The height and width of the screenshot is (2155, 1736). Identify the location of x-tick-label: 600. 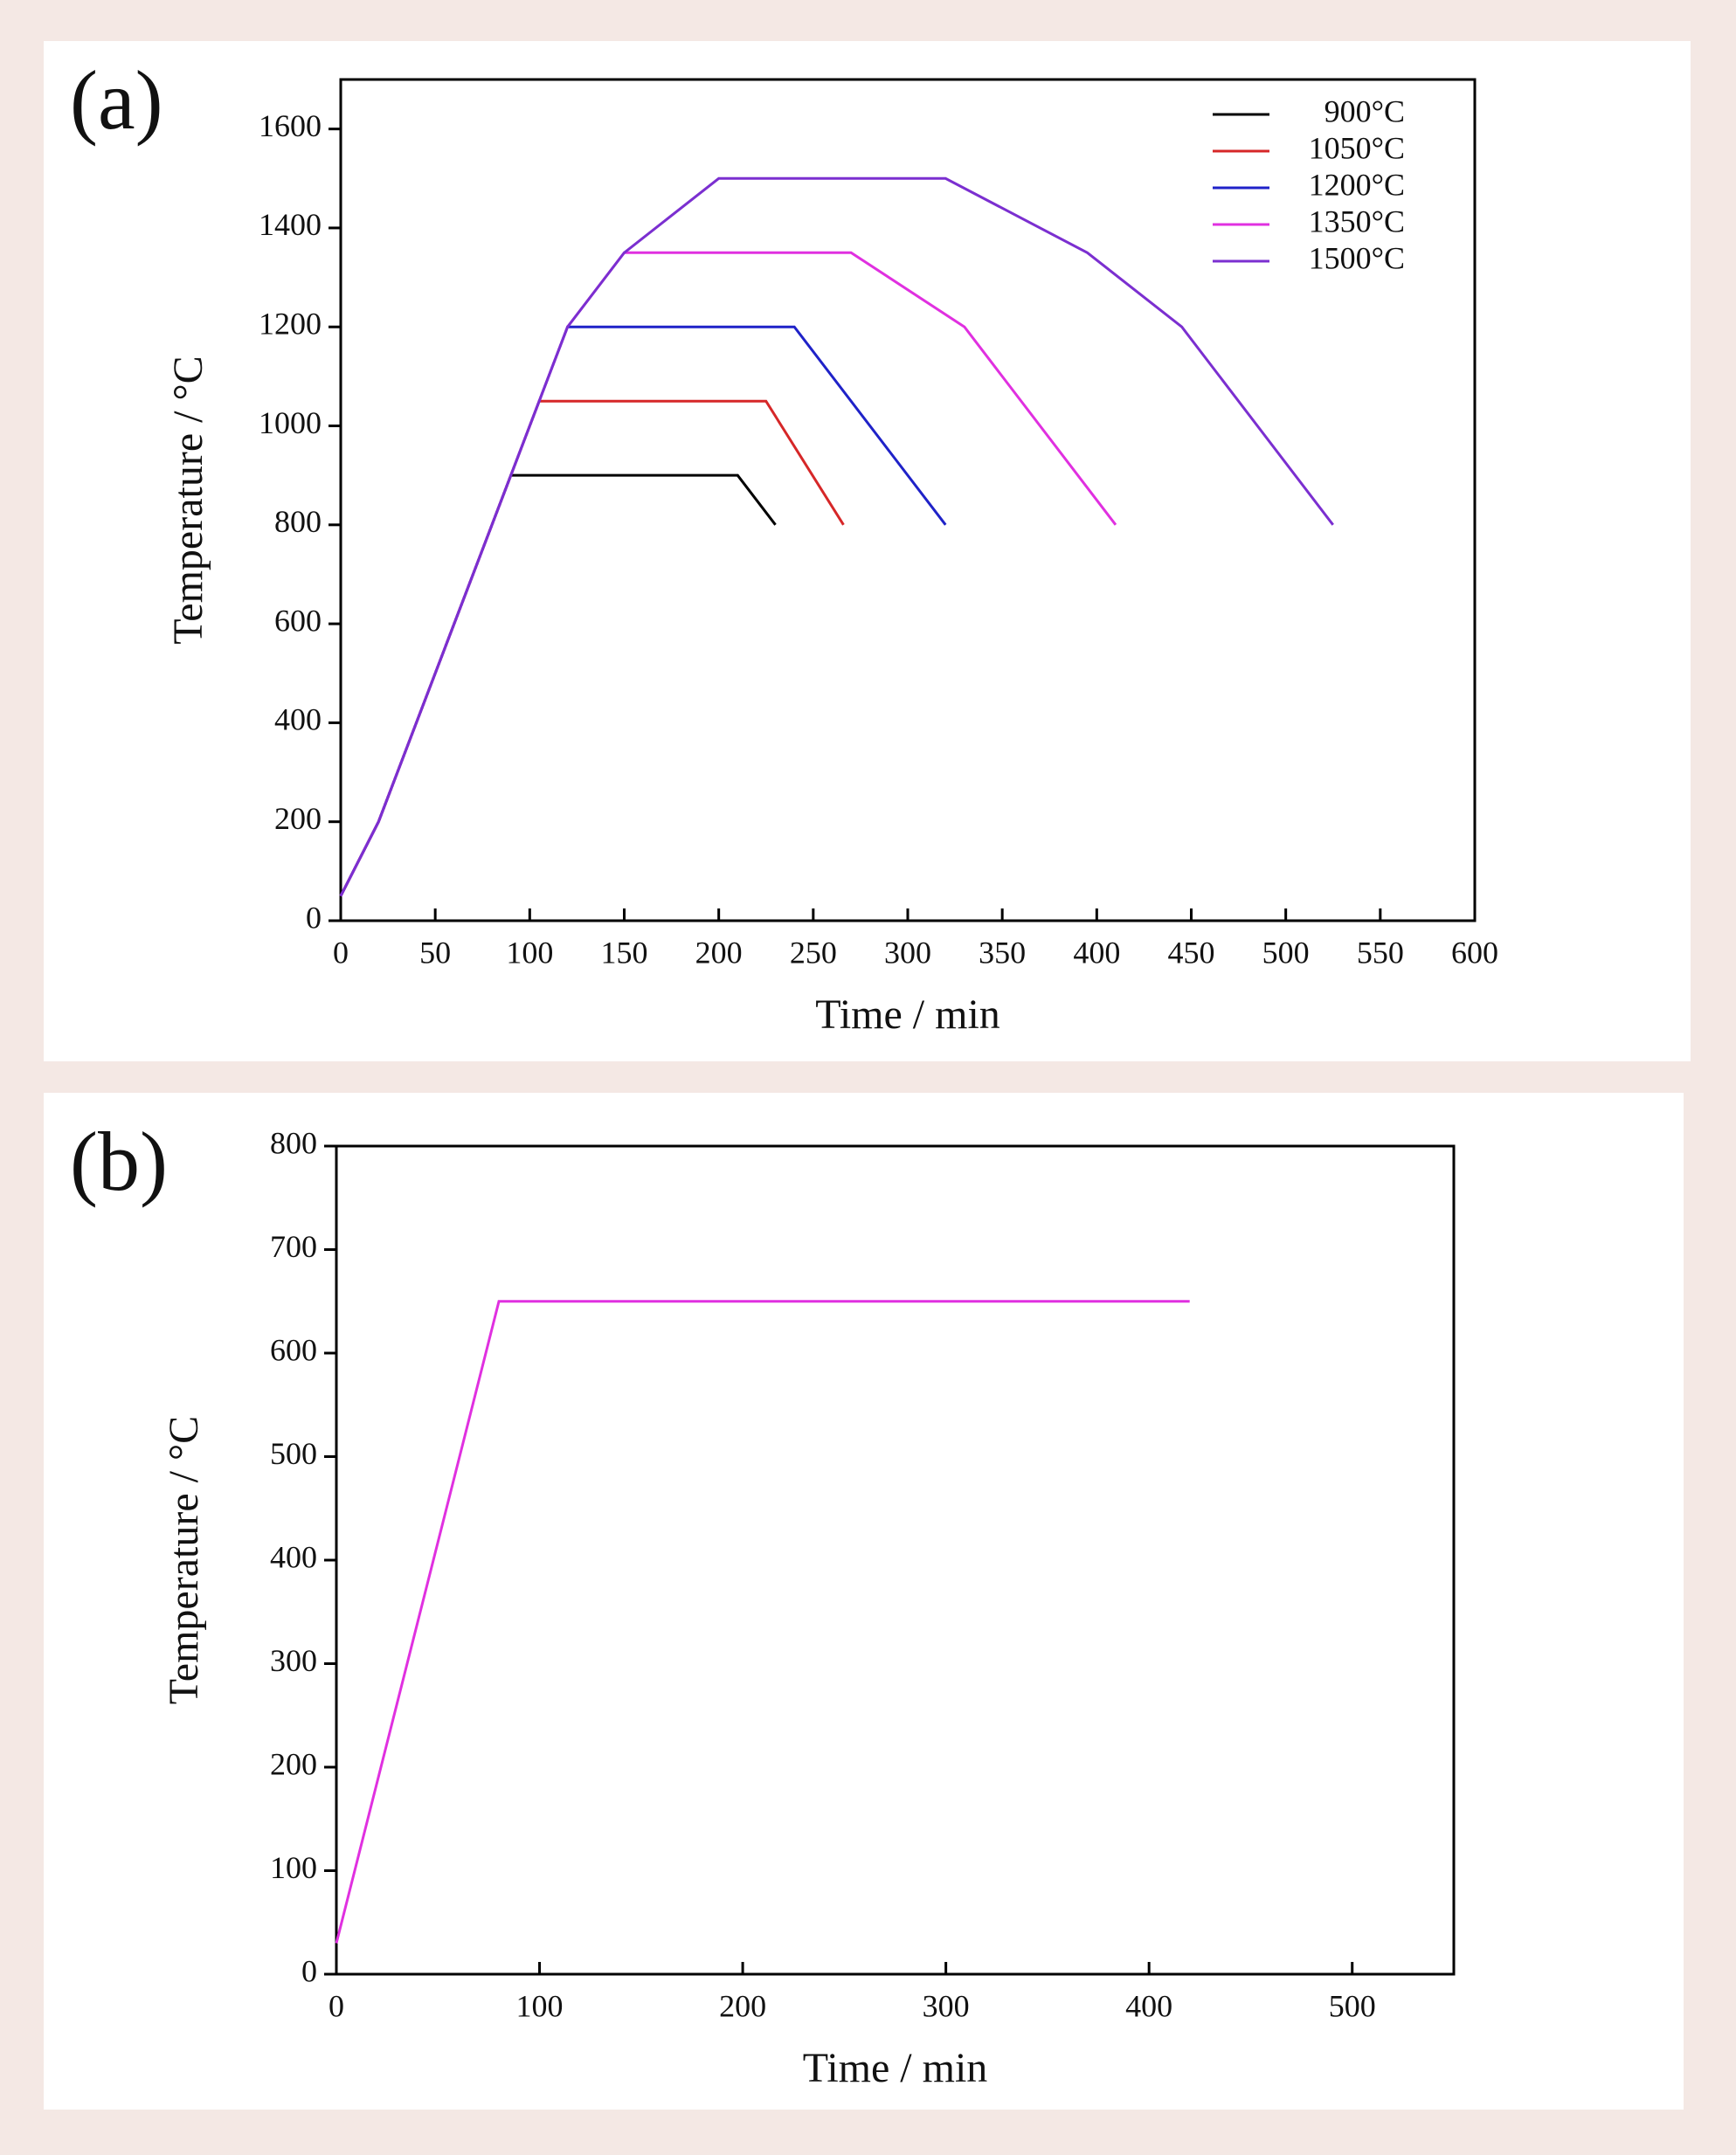
(1475, 953).